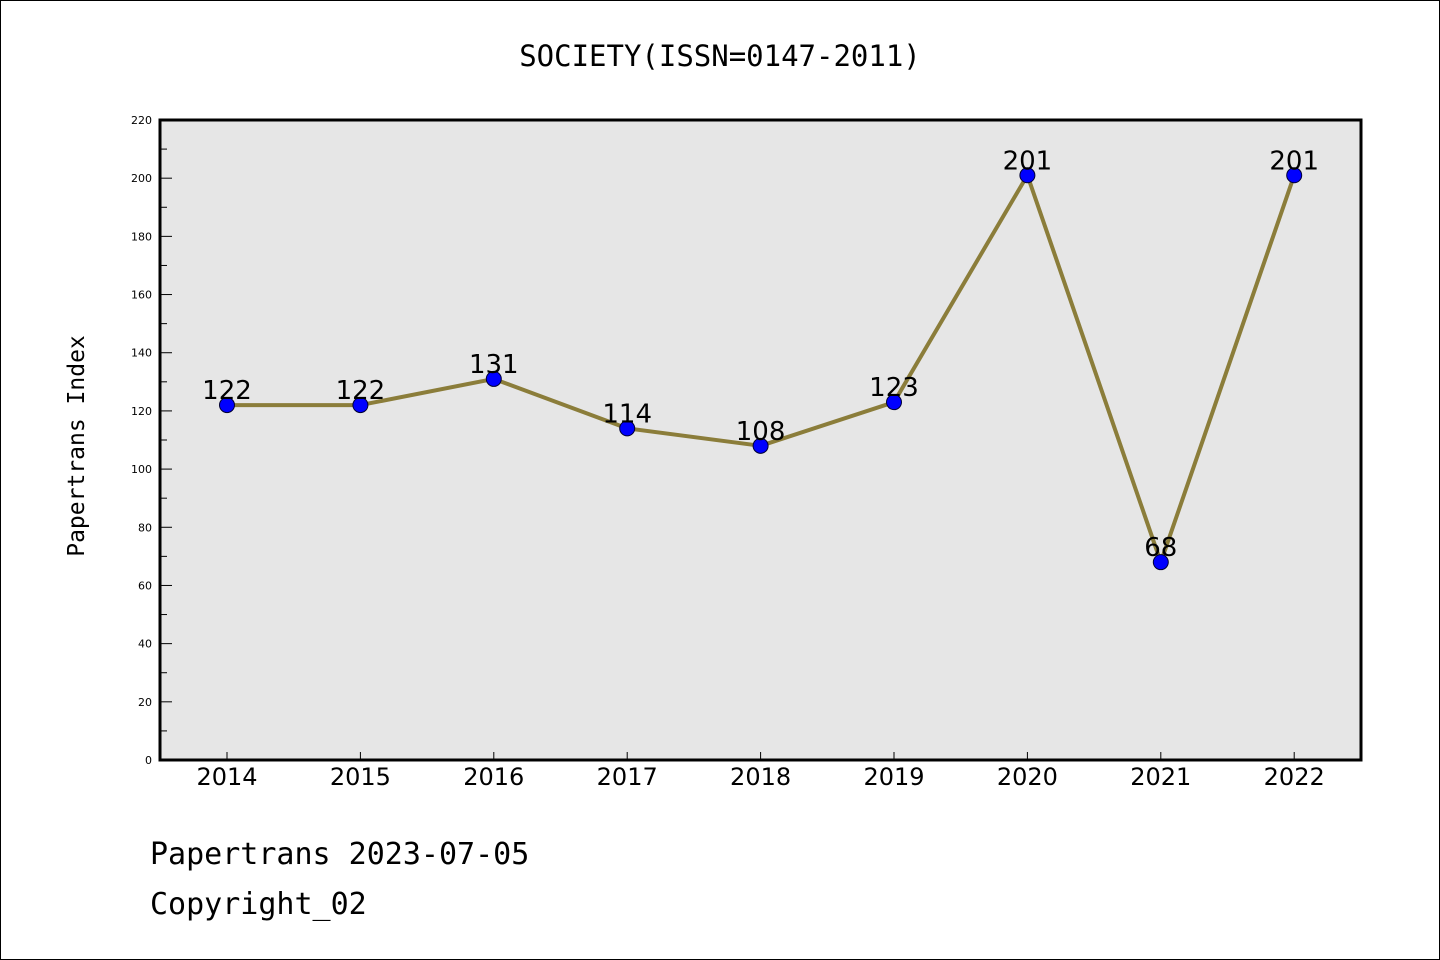 The height and width of the screenshot is (960, 1440). What do you see at coordinates (145, 585) in the screenshot?
I see `y-tick-label: 60` at bounding box center [145, 585].